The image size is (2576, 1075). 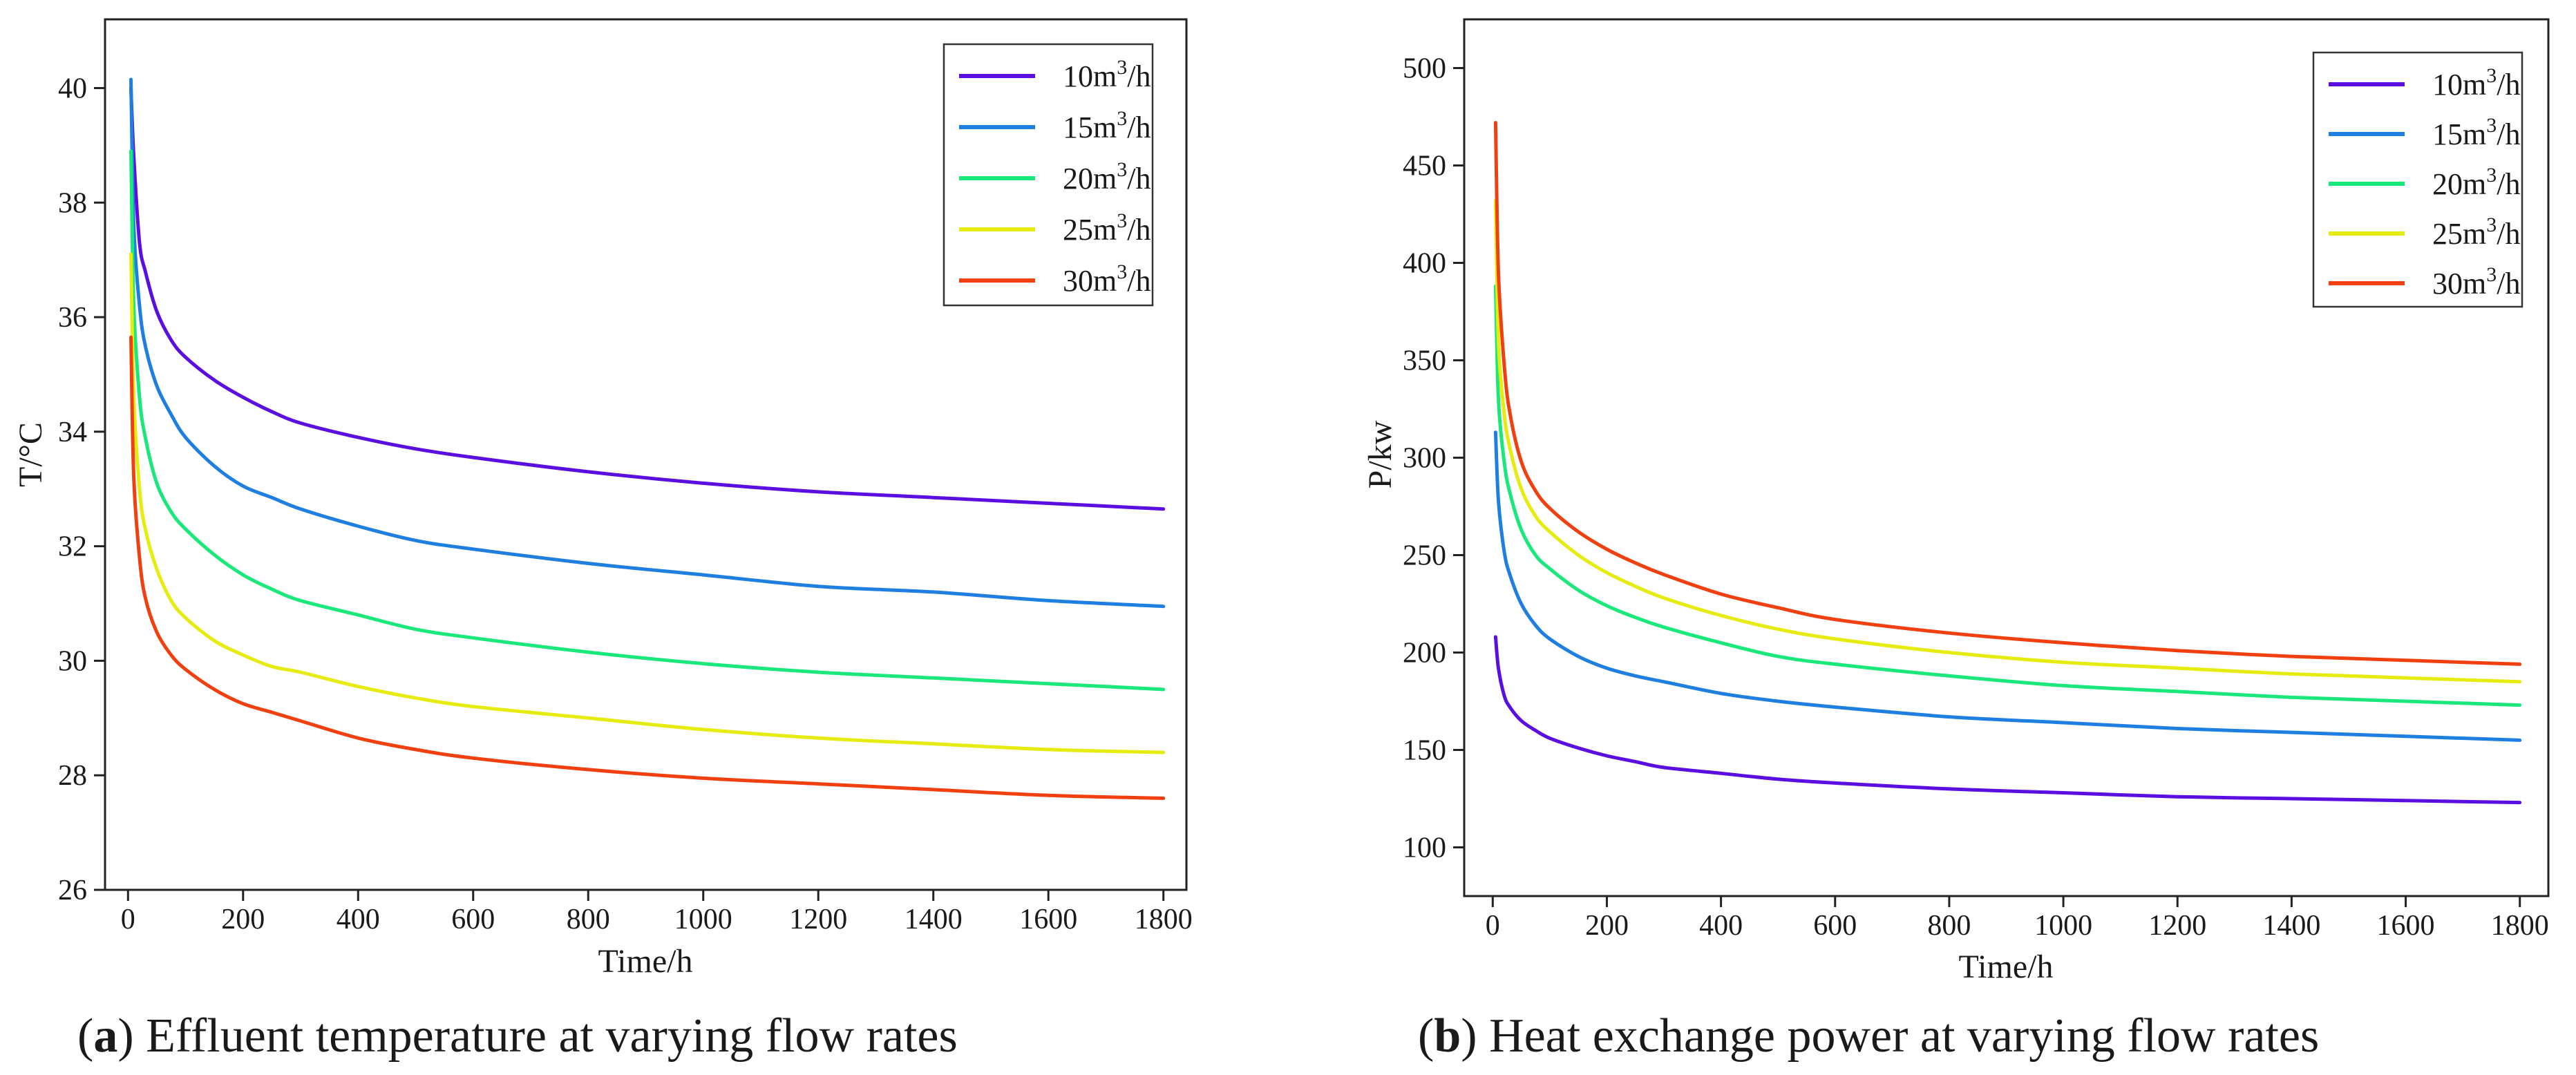 What do you see at coordinates (2459, 234) in the screenshot?
I see `panel-b-legend-label-4-base: 25m` at bounding box center [2459, 234].